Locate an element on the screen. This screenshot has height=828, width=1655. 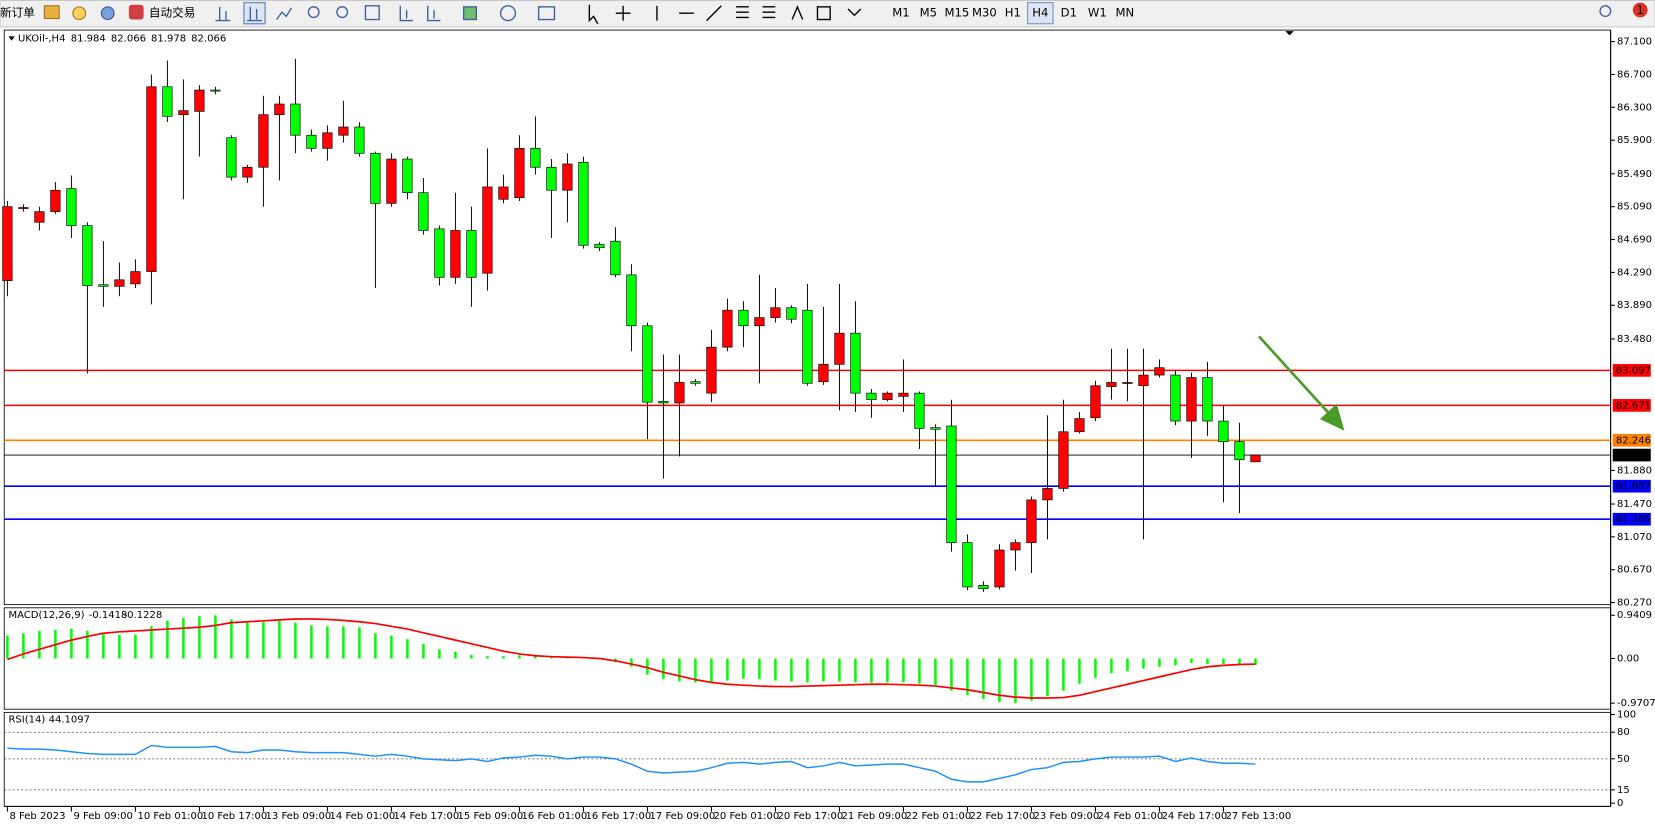
active-timeframe is located at coordinates (1040, 13).